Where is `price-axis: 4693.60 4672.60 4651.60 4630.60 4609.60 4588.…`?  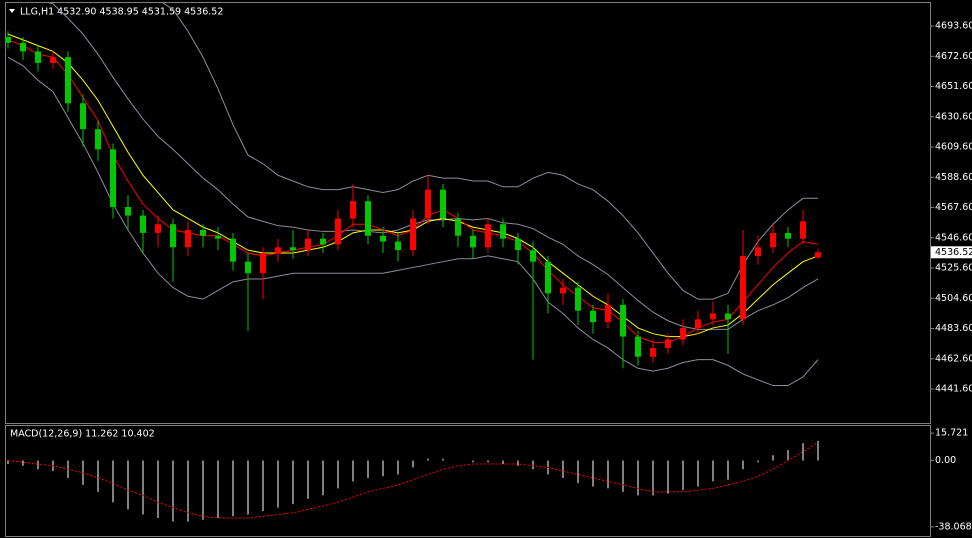 price-axis: 4693.60 4672.60 4651.60 4630.60 4609.60 4588.… is located at coordinates (951, 276).